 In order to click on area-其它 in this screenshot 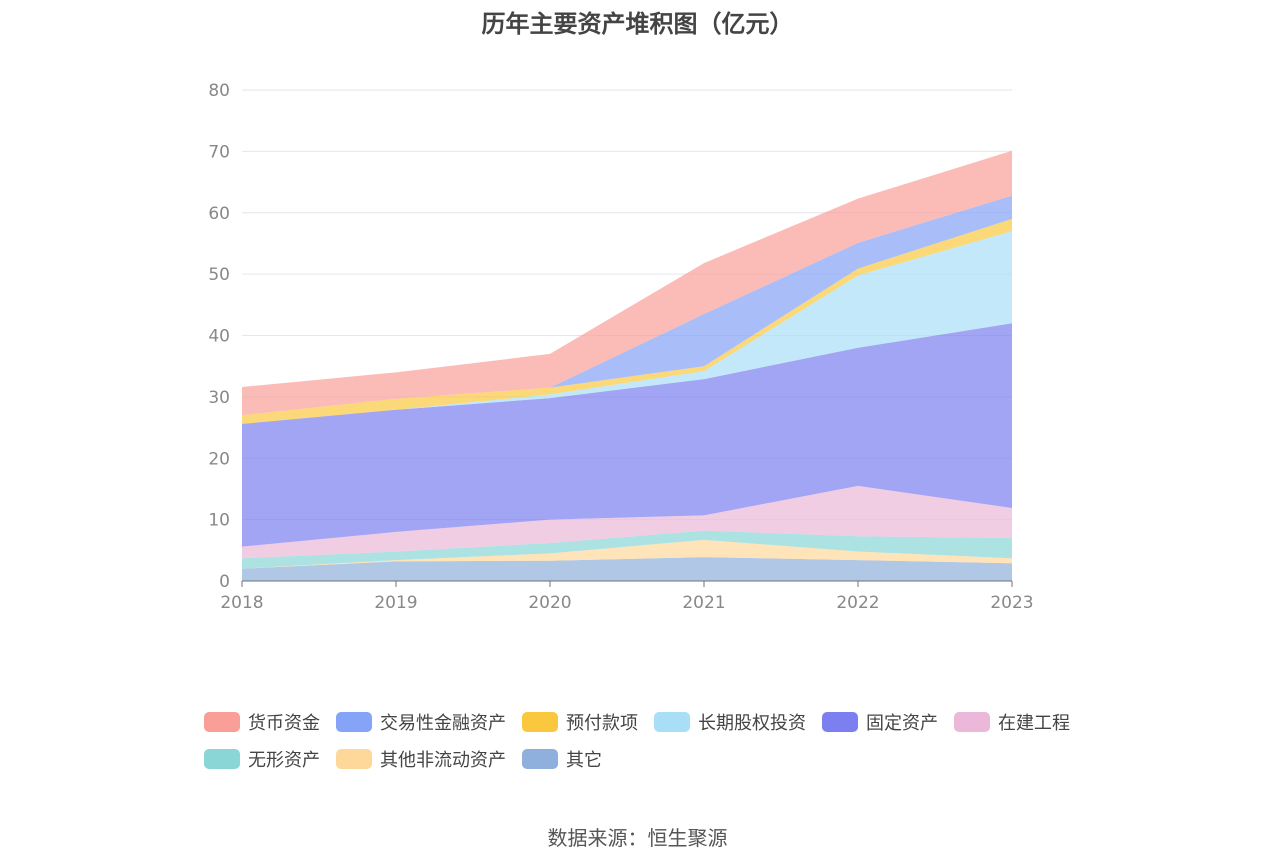, I will do `click(627, 569)`.